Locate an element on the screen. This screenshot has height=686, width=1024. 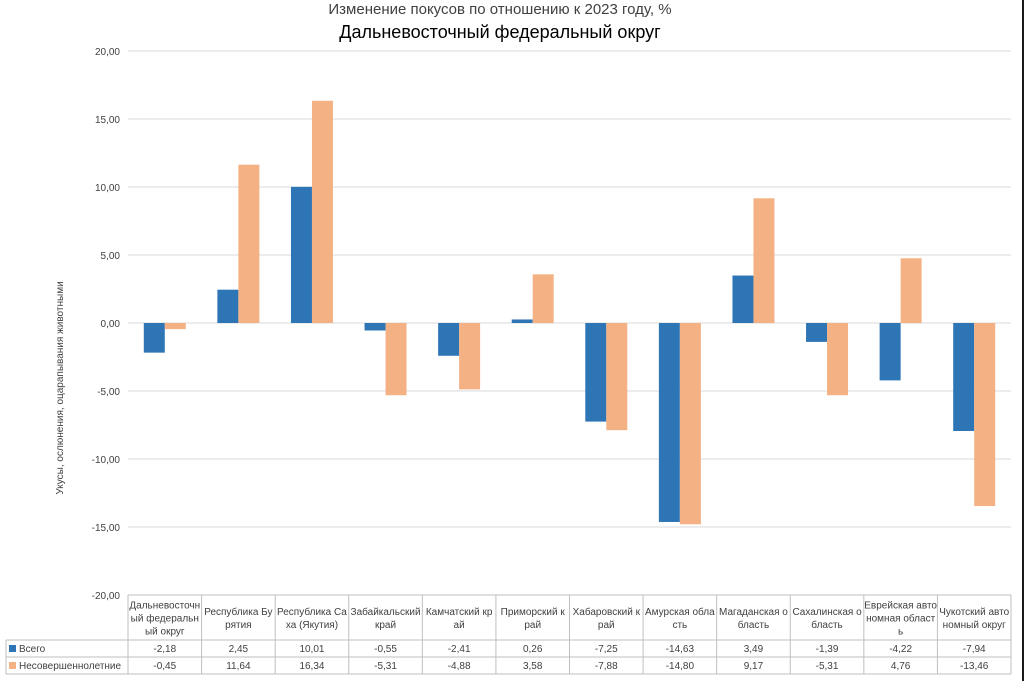
category-label: Магаданская о is located at coordinates (753, 612).